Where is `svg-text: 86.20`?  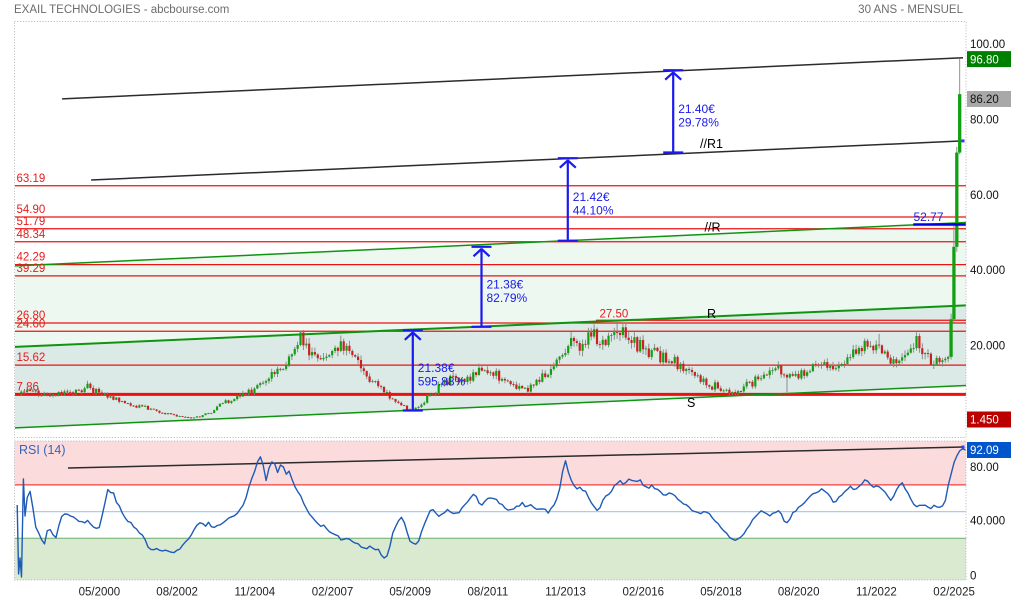
svg-text: 86.20 is located at coordinates (984, 100).